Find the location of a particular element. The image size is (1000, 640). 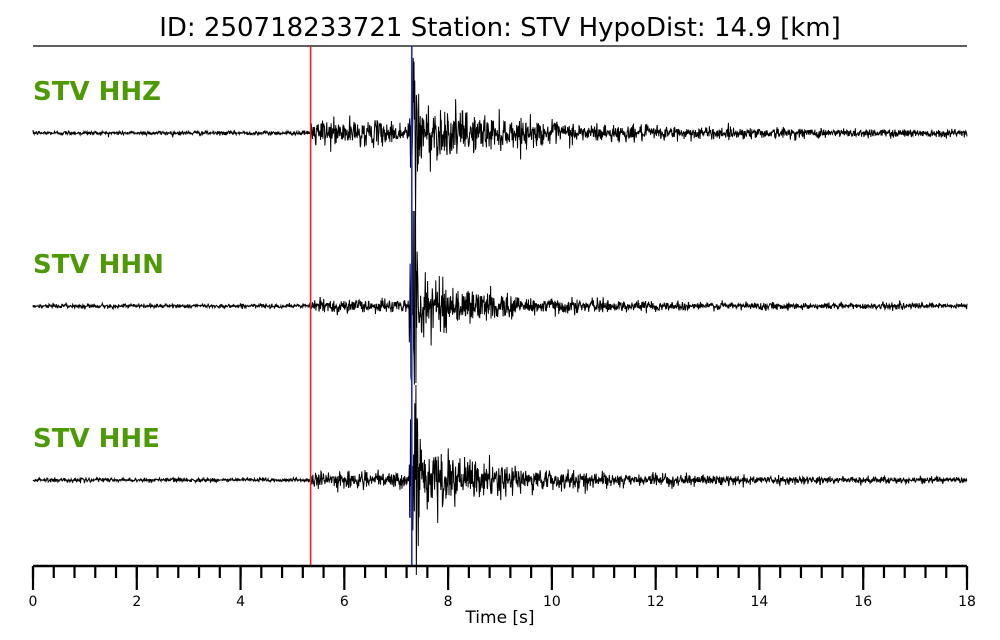

trace-labels-group: STV HHZ STV HHN STV HHE is located at coordinates (98, 265).